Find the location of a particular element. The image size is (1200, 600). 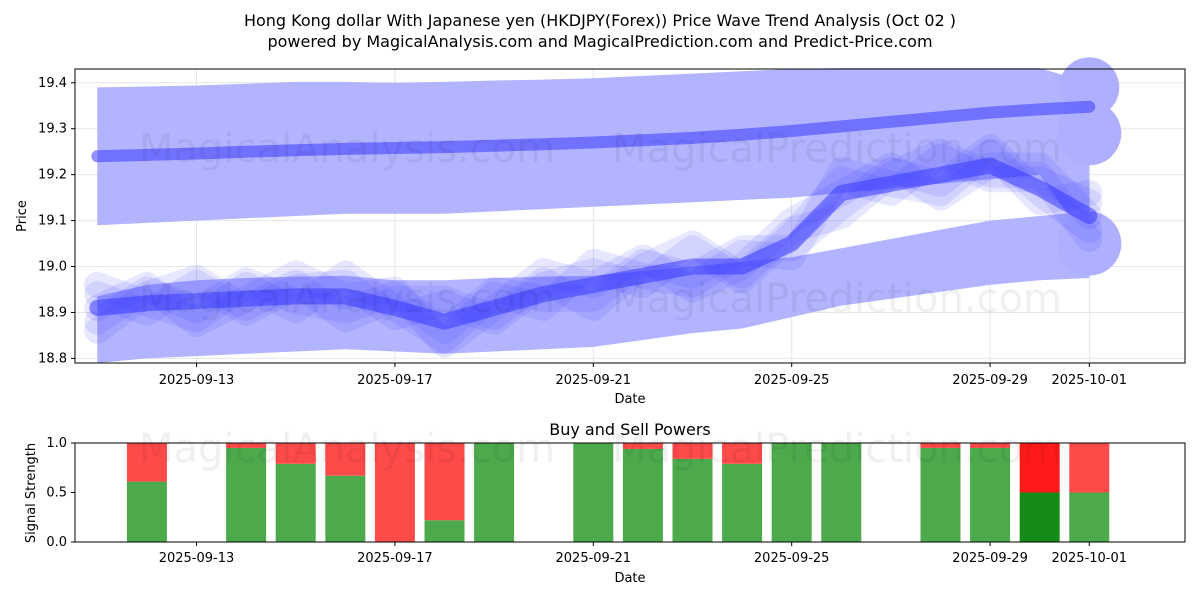

top-x-tick-label: 2025-09-13 is located at coordinates (197, 380).